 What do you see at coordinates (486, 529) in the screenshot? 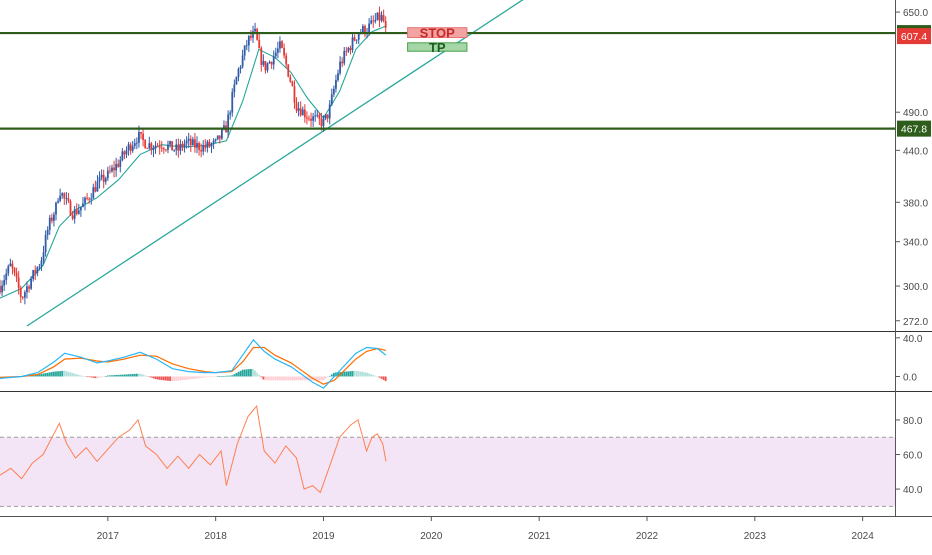
I see `time-axis: 2017 2018 2019 2020 2021 2022 2023 2024` at bounding box center [486, 529].